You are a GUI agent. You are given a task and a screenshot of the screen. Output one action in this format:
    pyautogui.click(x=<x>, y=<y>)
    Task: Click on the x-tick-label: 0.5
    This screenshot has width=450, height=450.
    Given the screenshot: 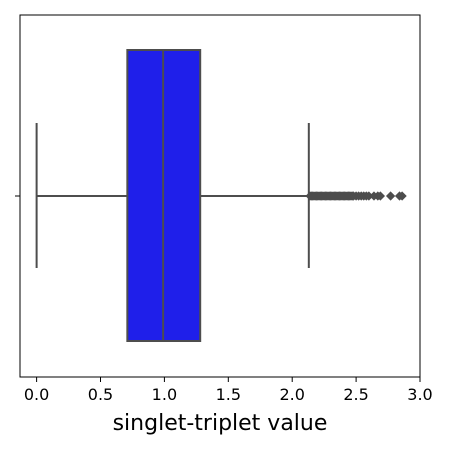 What is the action you would take?
    pyautogui.click(x=100, y=394)
    